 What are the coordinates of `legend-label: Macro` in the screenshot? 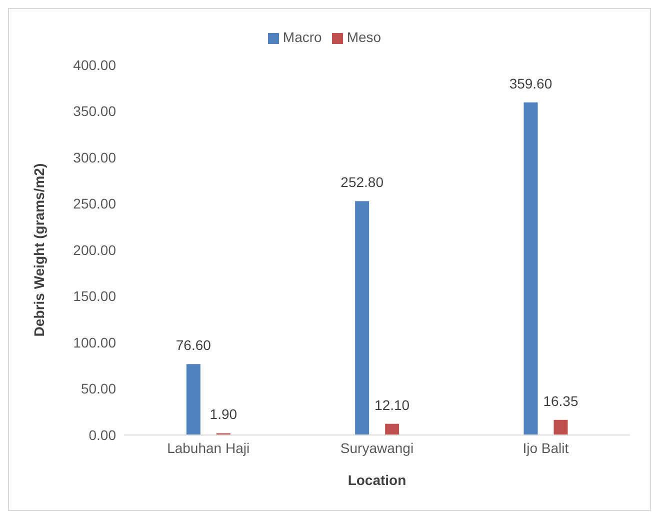 It's located at (302, 37).